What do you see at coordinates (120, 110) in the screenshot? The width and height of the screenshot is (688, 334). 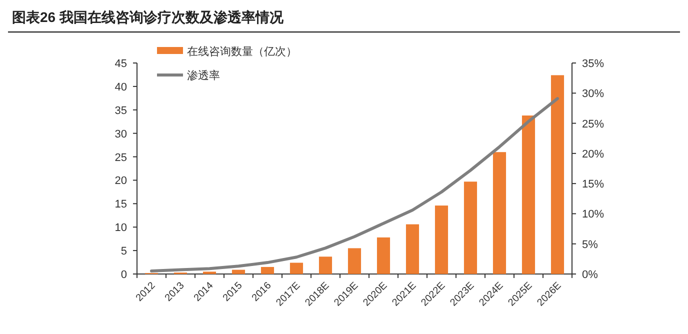 I see `y-tick-label: 35` at bounding box center [120, 110].